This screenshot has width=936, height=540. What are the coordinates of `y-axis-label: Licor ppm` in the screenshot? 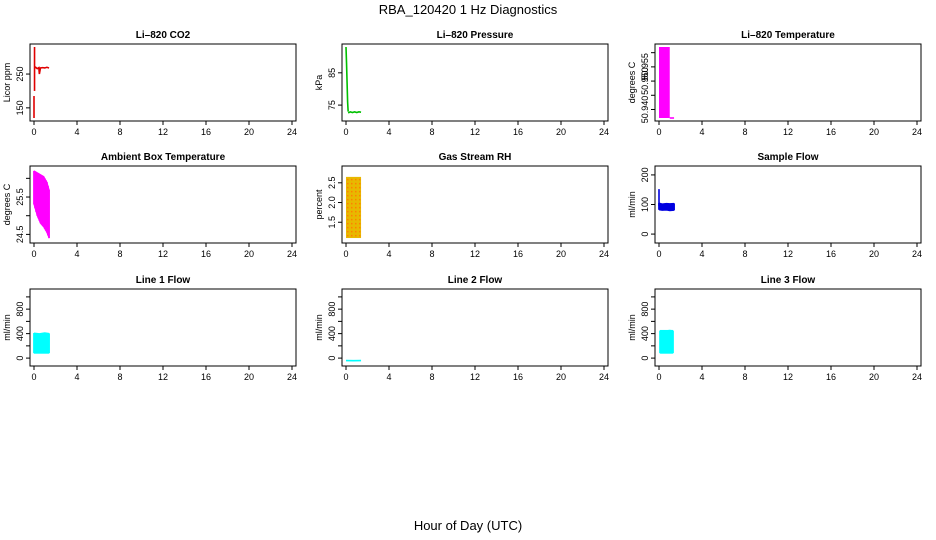 It's located at (7, 83).